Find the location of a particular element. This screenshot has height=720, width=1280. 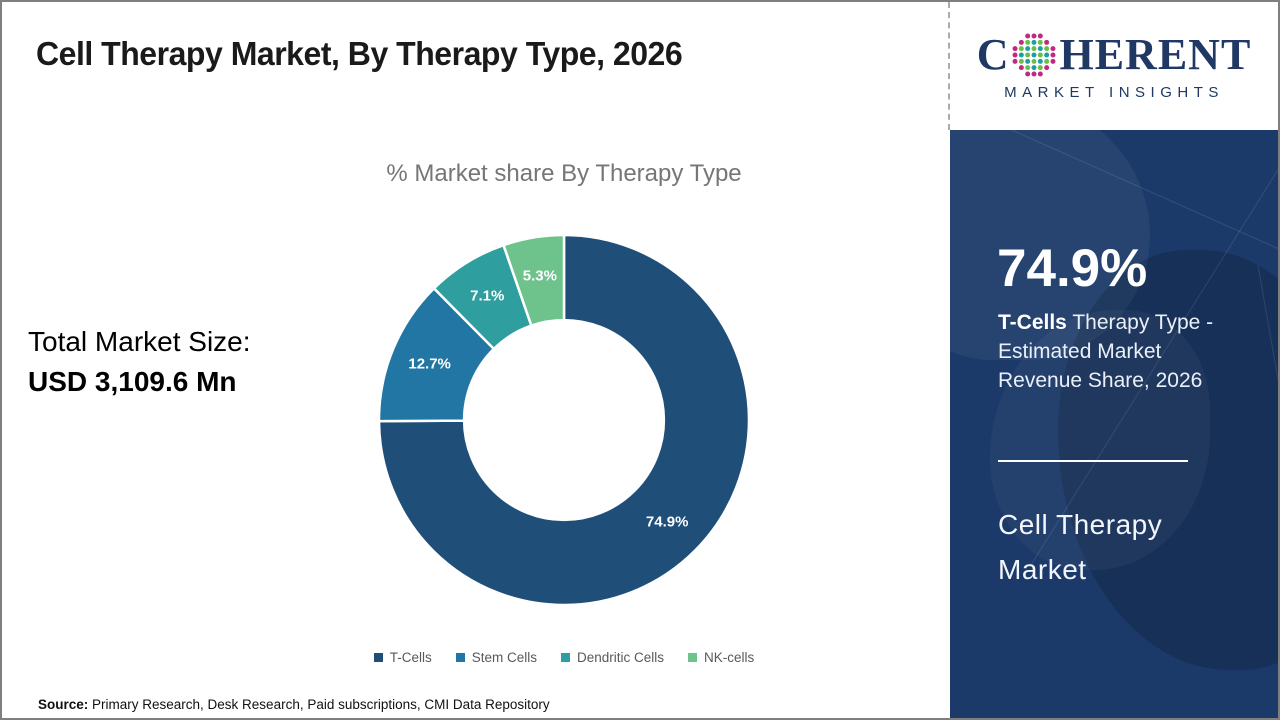

brand-logo-row: C HERENT is located at coordinates (1114, 55).